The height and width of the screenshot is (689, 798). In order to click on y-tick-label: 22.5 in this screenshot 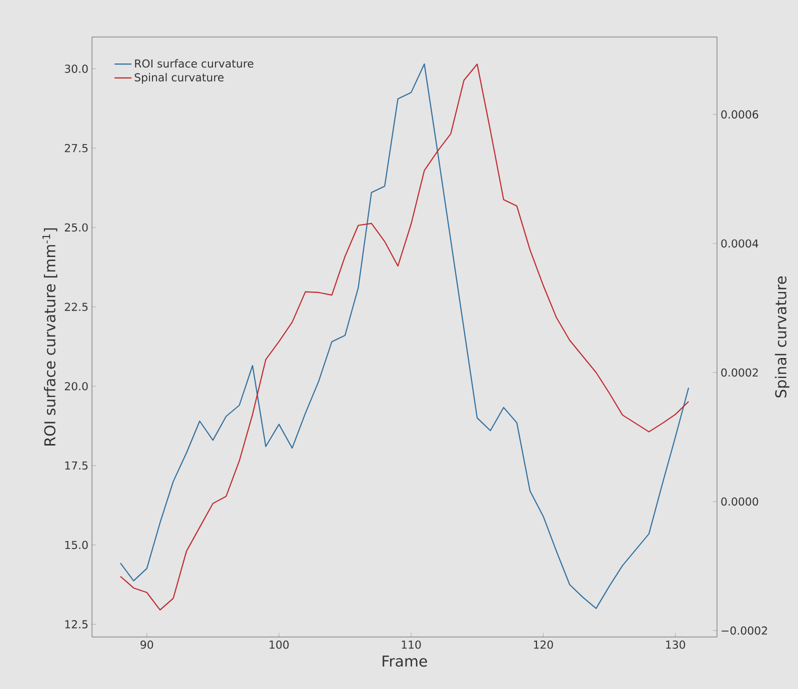, I will do `click(76, 306)`.